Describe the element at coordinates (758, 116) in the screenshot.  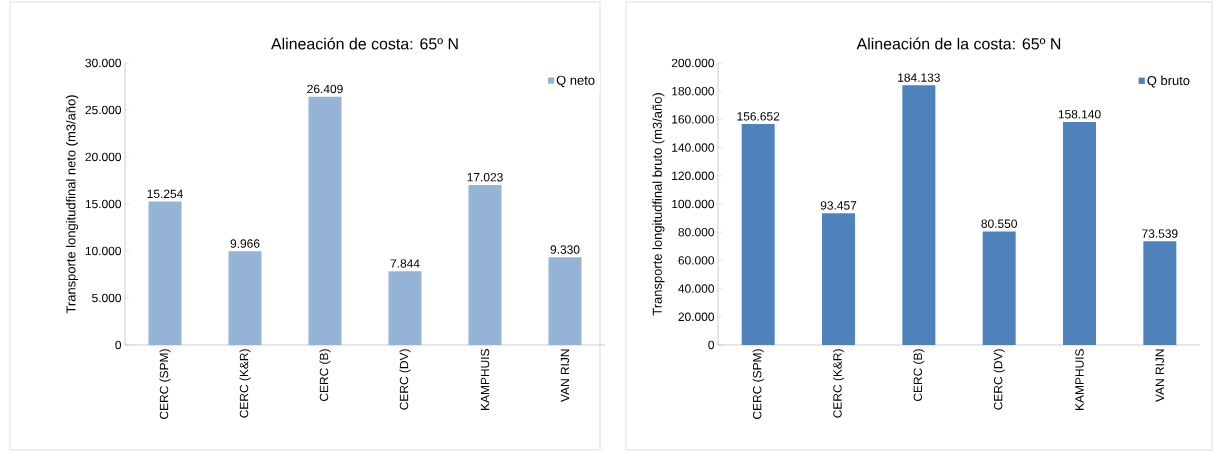
I see `data-label: 156.652` at that location.